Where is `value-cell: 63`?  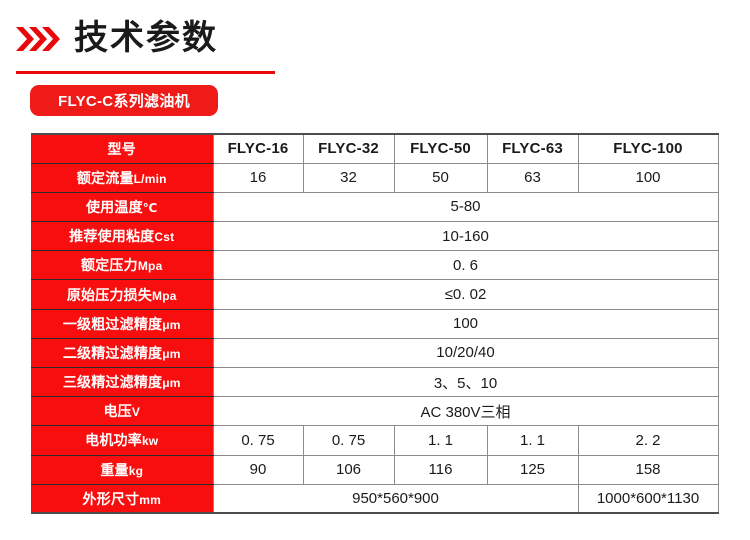 value-cell: 63 is located at coordinates (532, 177).